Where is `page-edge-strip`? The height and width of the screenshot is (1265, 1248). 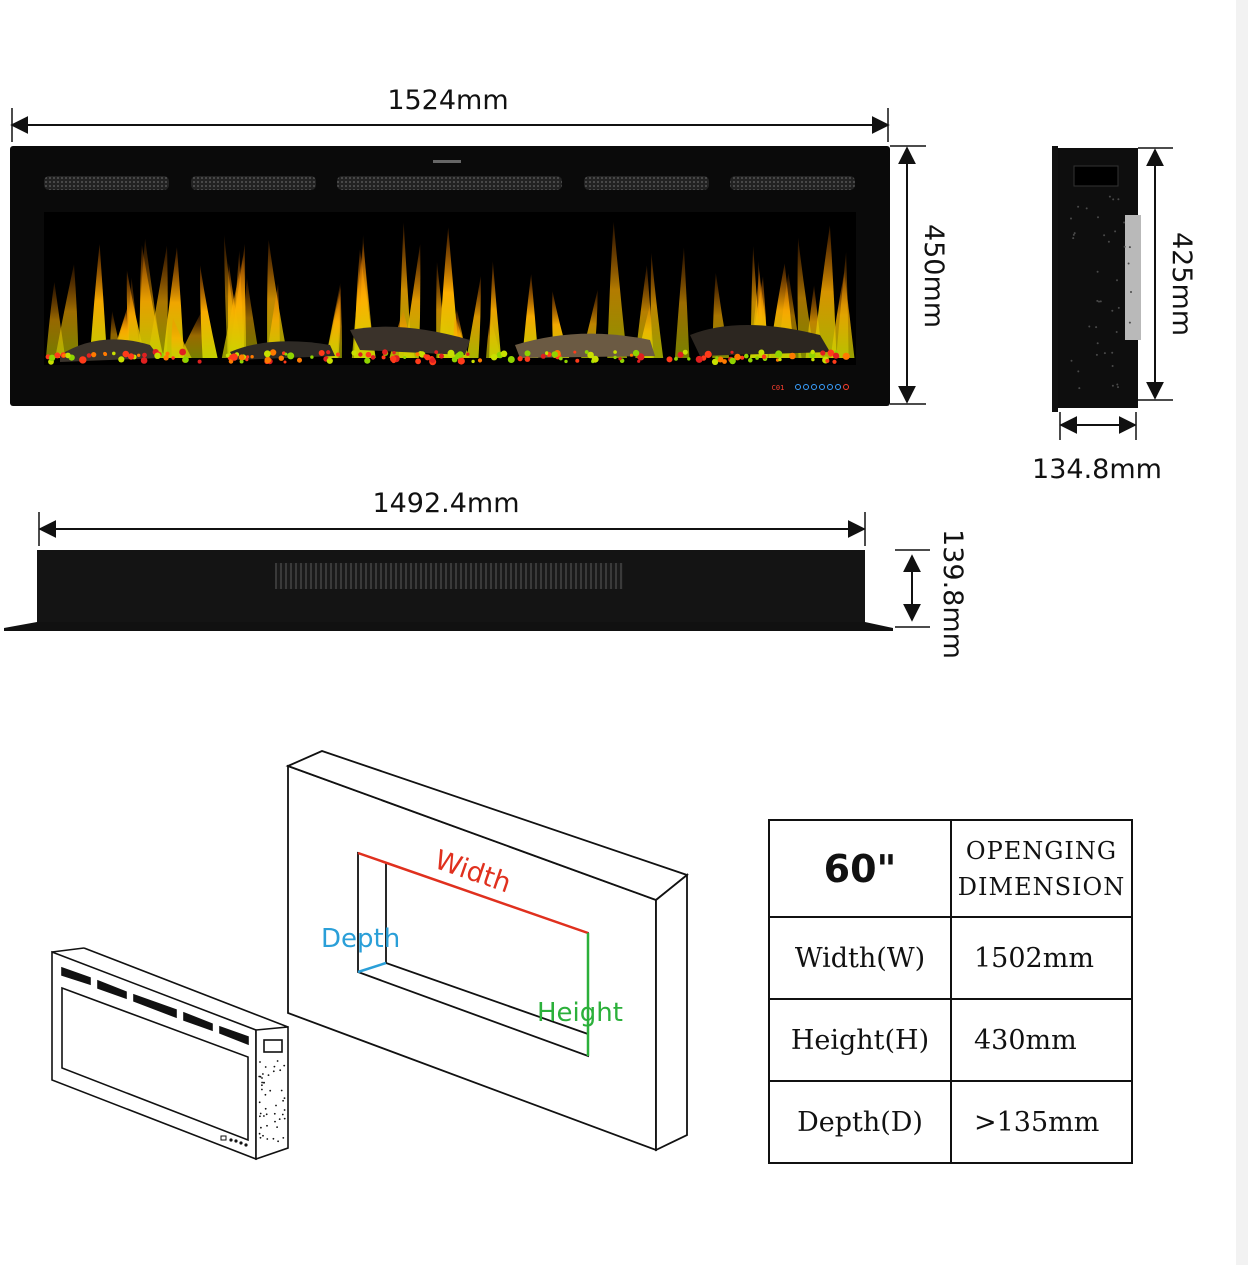
page-edge-strip is located at coordinates (1242, 632).